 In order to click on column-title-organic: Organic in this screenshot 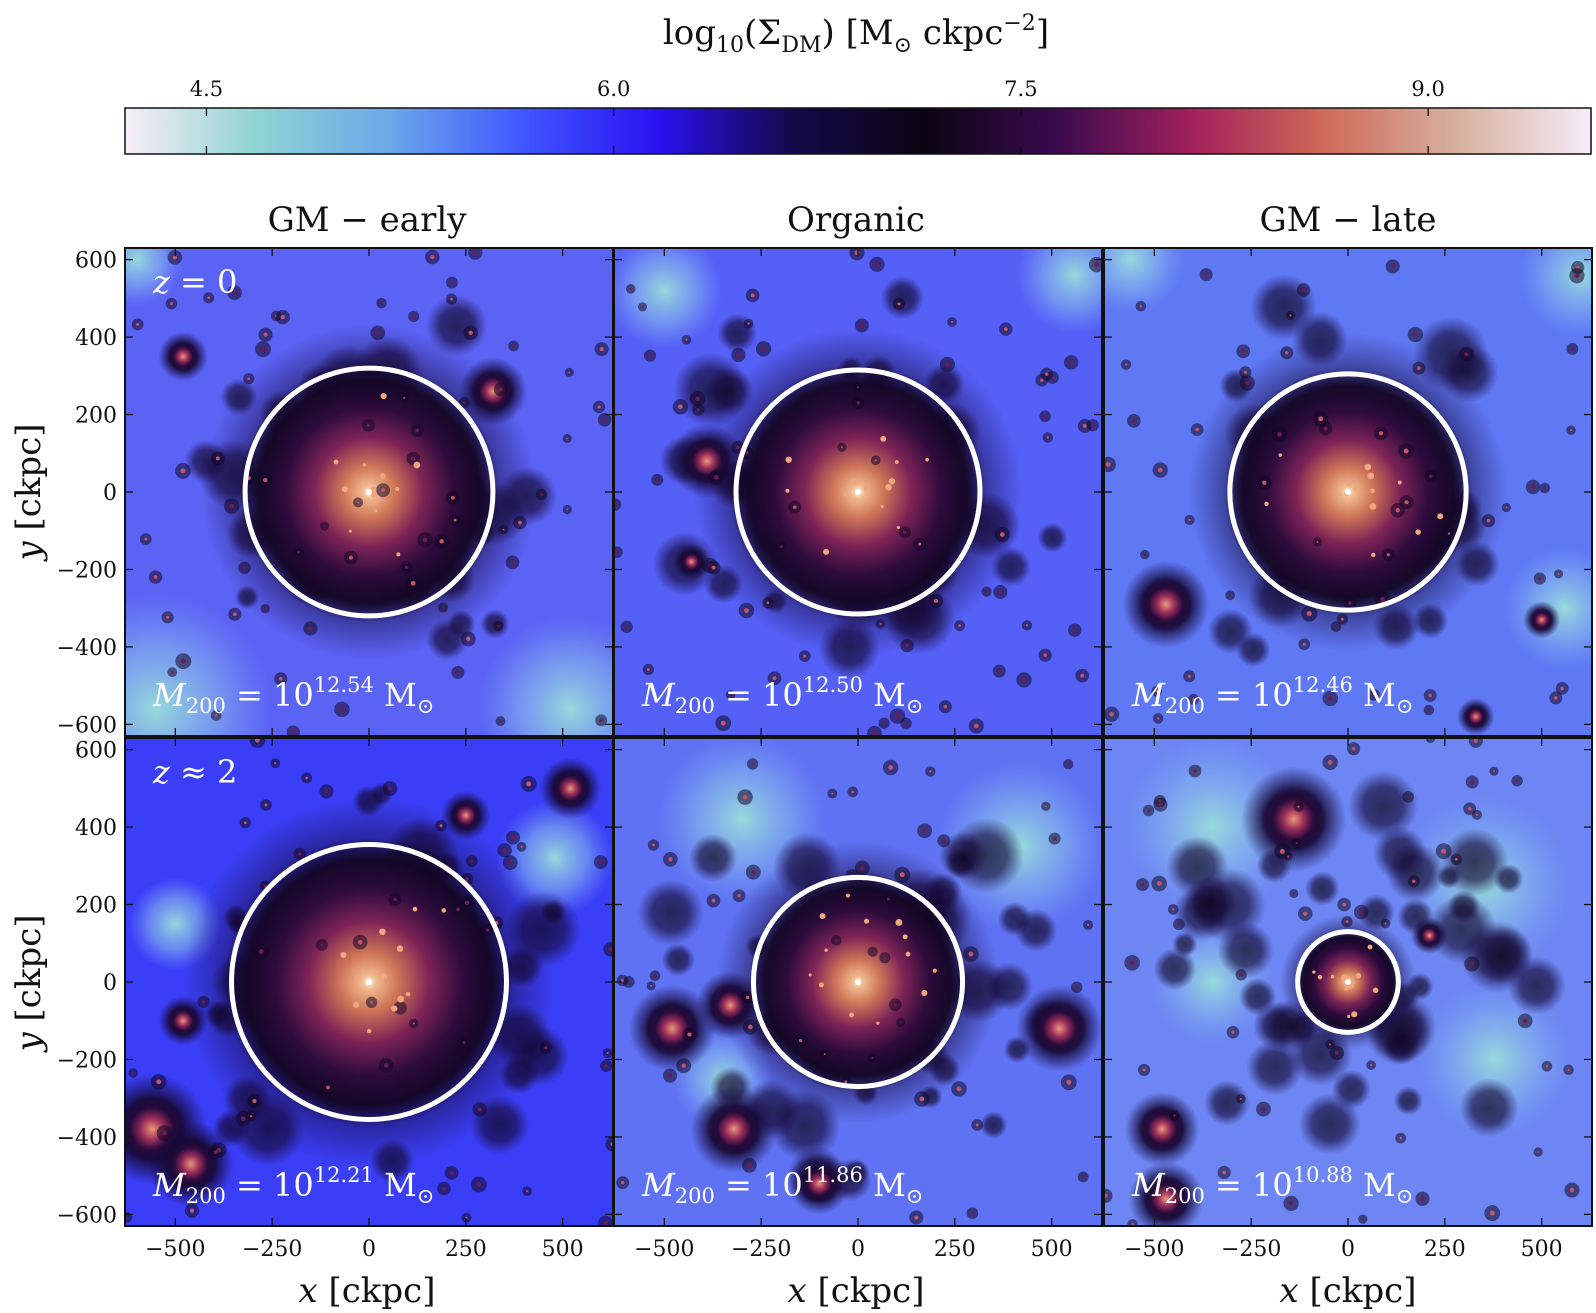, I will do `click(856, 220)`.